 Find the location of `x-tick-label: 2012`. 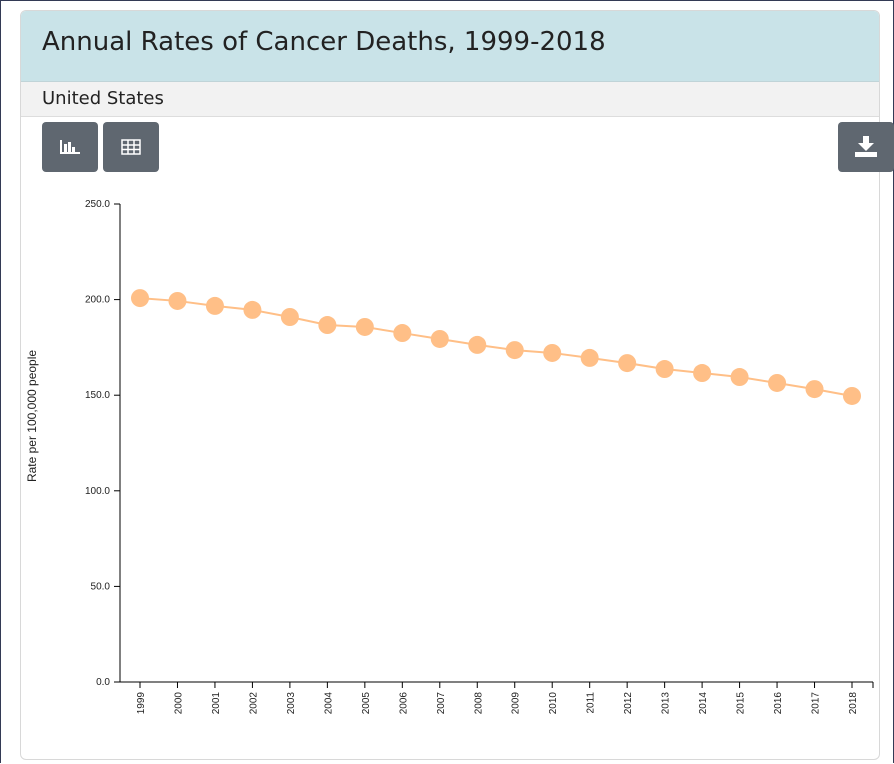

x-tick-label: 2012 is located at coordinates (628, 703).